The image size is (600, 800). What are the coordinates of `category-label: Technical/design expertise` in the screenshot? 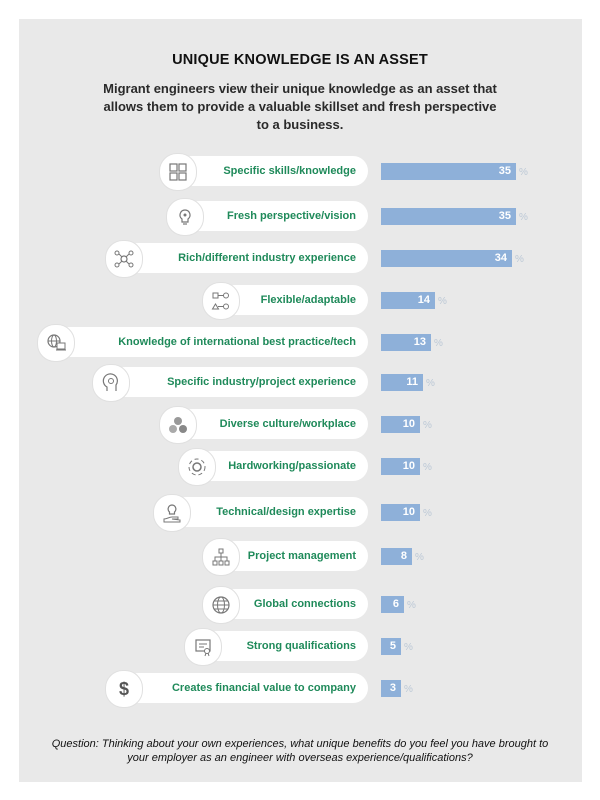 It's located at (286, 512).